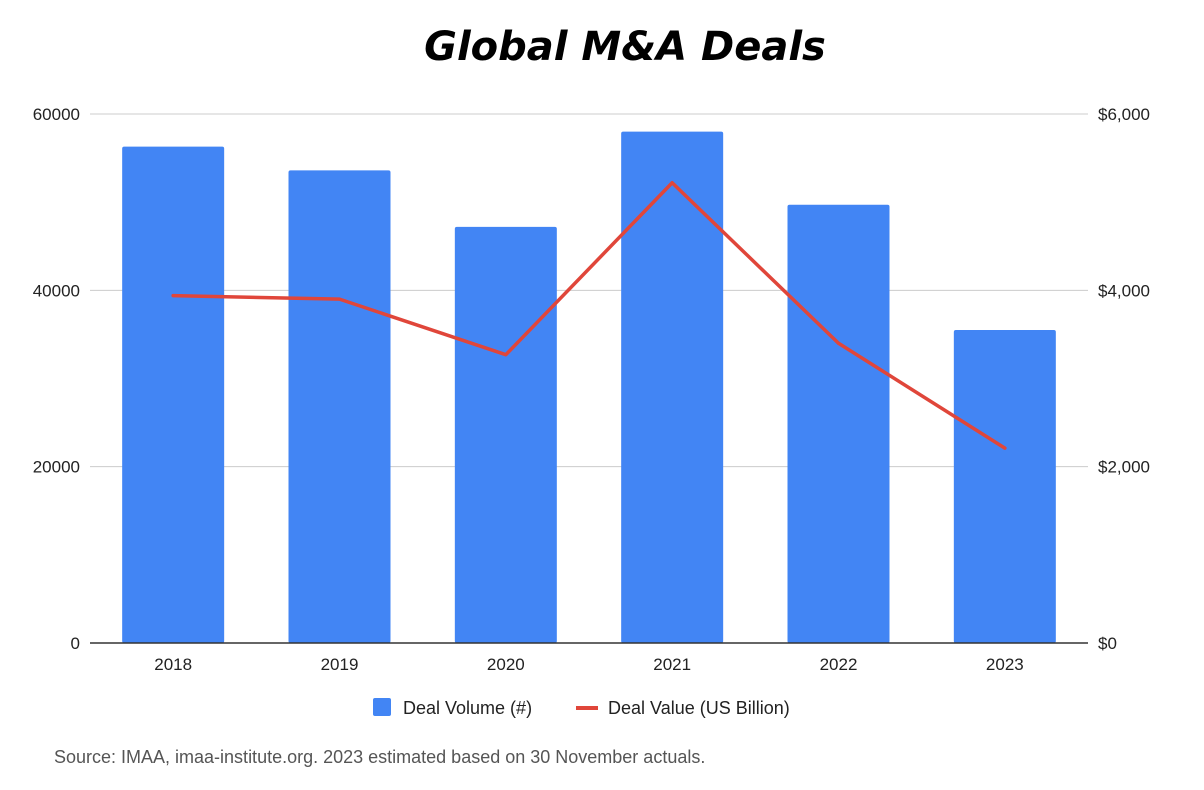 Image resolution: width=1204 pixels, height=790 pixels. Describe the element at coordinates (672, 664) in the screenshot. I see `x-tick-label: 2021` at that location.